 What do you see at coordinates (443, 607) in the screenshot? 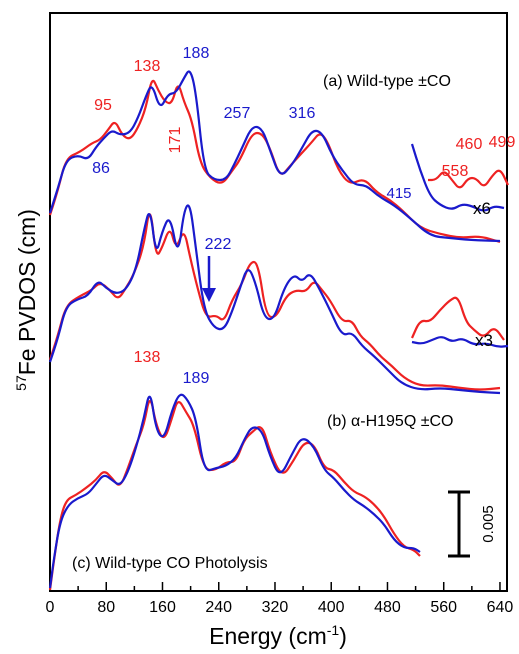
I see `x-tick-label: 560` at bounding box center [443, 607].